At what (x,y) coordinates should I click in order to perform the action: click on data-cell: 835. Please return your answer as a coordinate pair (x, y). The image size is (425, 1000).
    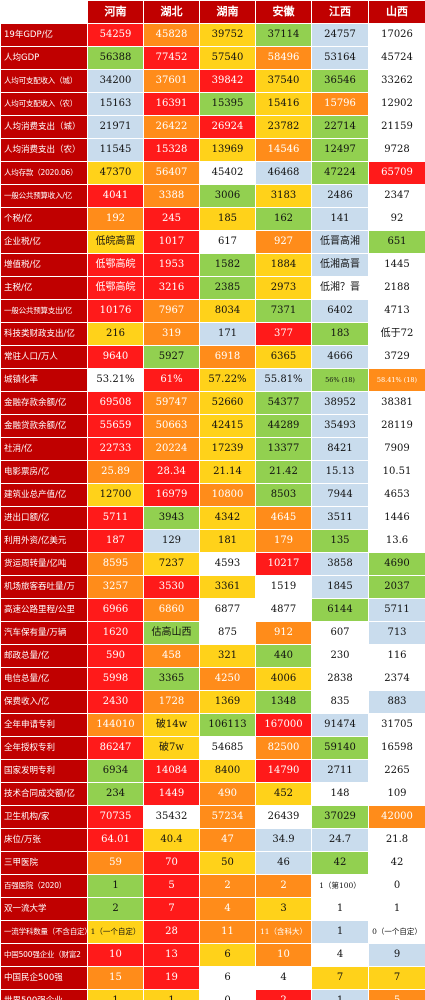
    Looking at the image, I should click on (340, 702).